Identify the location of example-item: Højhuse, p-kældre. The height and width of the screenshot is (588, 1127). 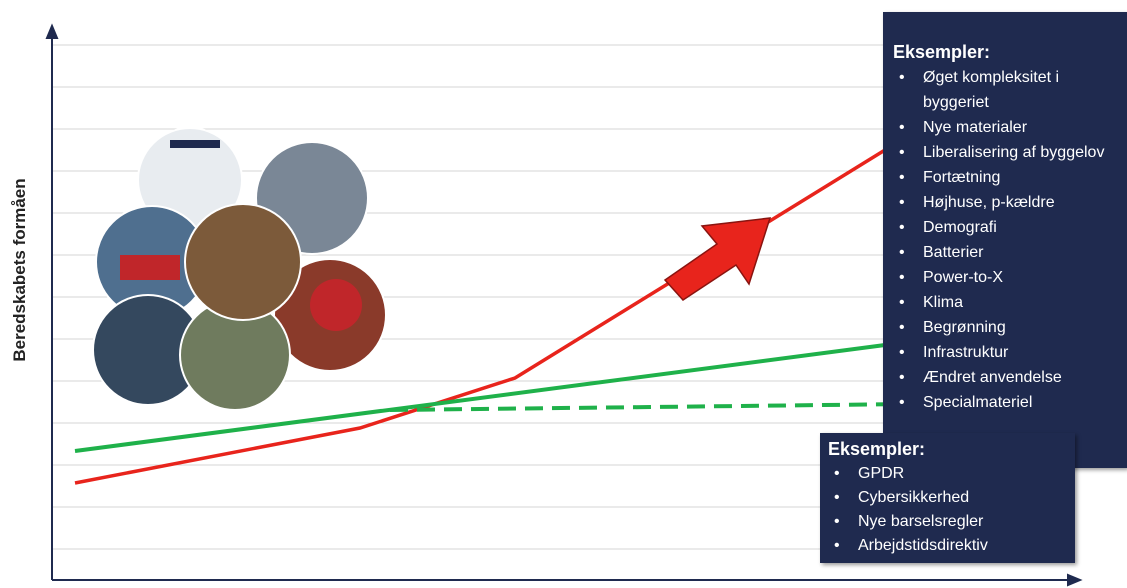
(1008, 202).